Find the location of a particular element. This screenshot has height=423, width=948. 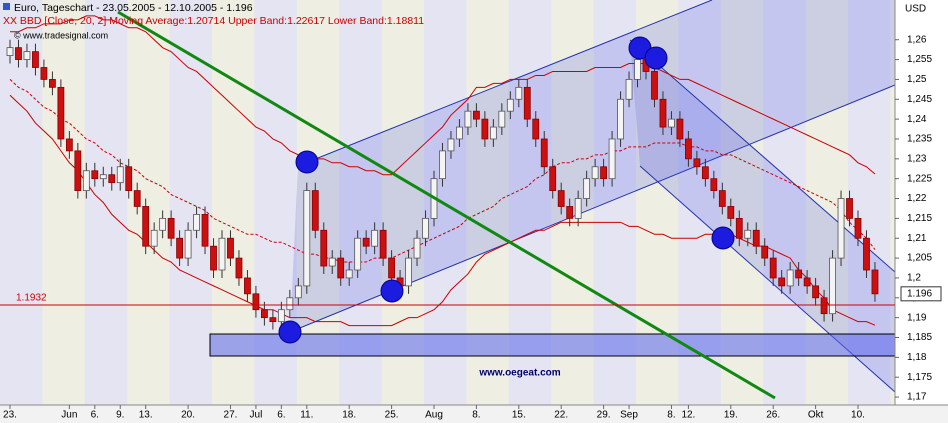

y-tick-label: 1,26 is located at coordinates (917, 39).